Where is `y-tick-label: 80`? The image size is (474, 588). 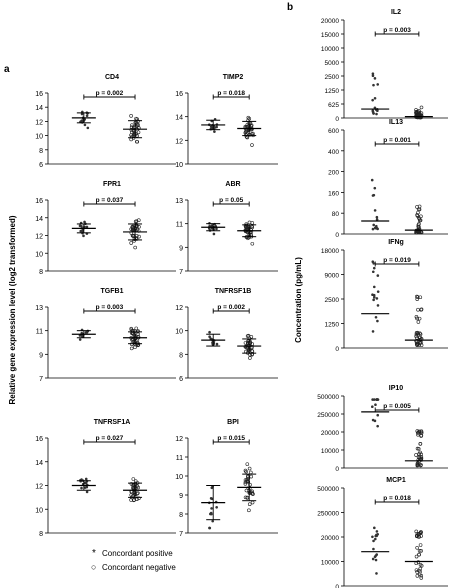
y-tick-label: 80 is located at coordinates (336, 214).